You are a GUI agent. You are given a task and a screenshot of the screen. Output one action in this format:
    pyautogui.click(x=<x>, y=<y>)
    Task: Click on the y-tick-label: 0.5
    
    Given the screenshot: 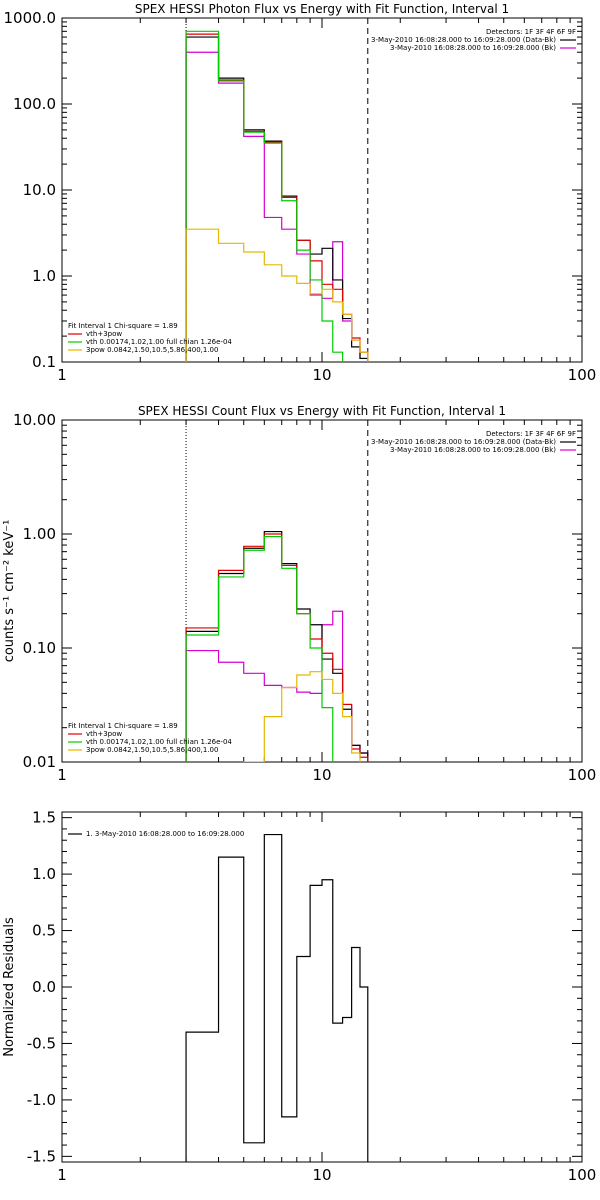 What is the action you would take?
    pyautogui.click(x=44, y=931)
    